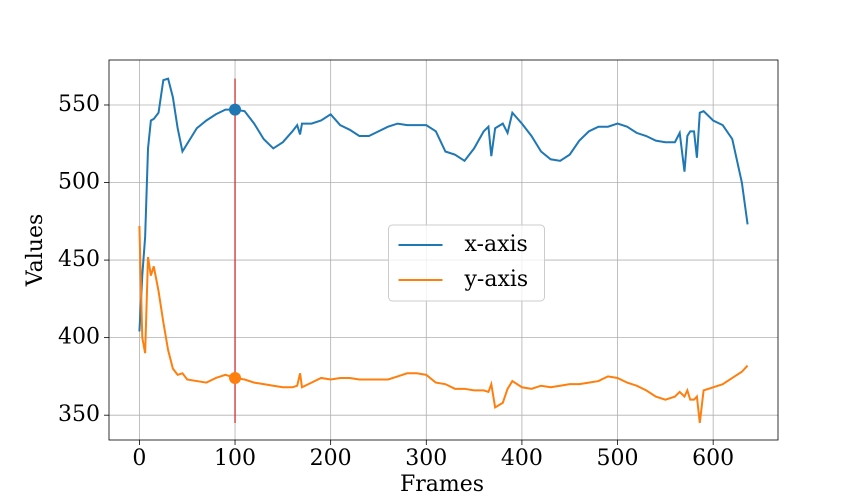 The height and width of the screenshot is (504, 864). Describe the element at coordinates (35, 251) in the screenshot. I see `y-axis-label: Values` at that location.